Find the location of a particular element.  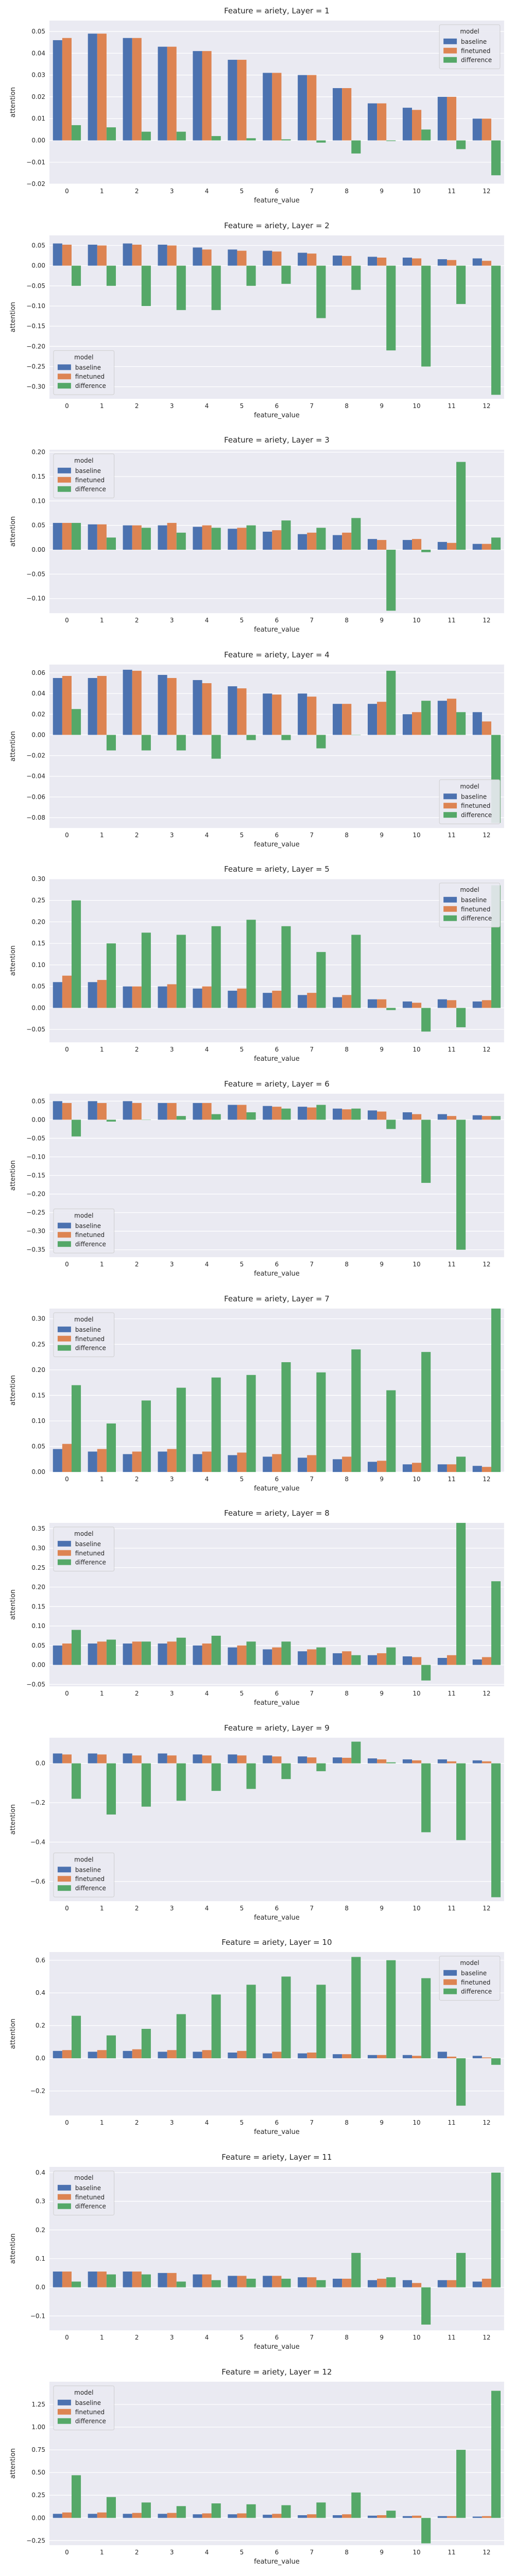

y-tick-label: 0.10 is located at coordinates (38, 1421).